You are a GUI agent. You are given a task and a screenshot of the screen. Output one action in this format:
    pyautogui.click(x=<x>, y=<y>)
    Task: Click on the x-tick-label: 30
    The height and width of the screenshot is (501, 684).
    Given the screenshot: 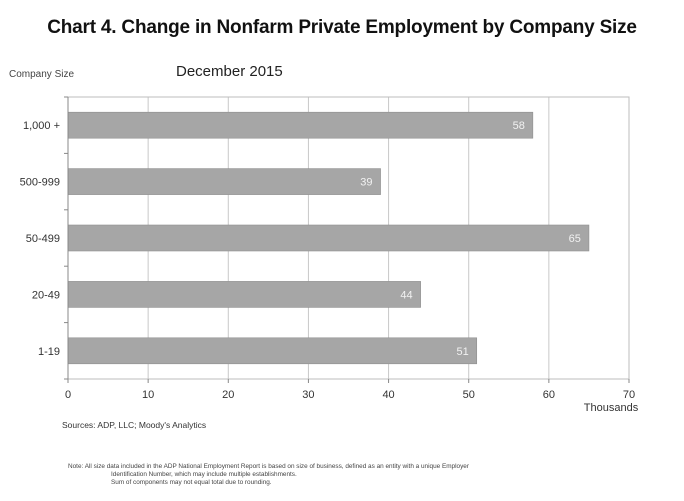 What is the action you would take?
    pyautogui.click(x=308, y=395)
    